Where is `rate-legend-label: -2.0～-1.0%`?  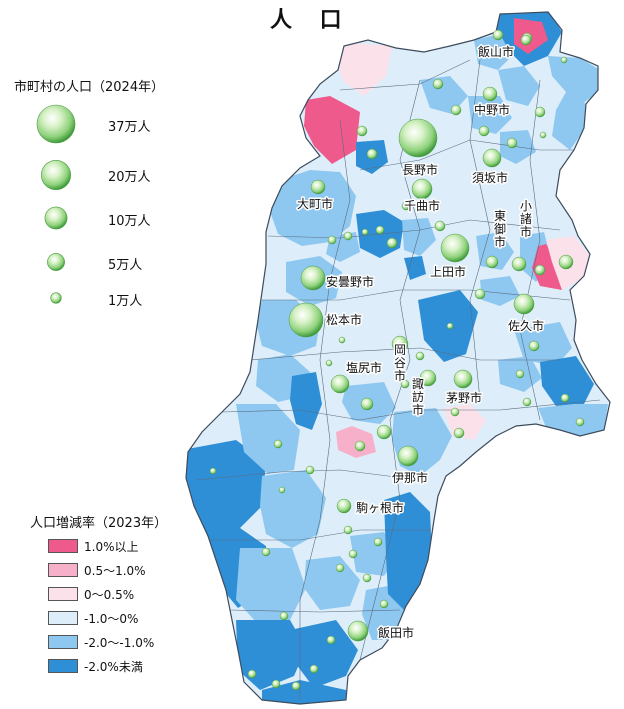 rate-legend-label: -2.0～-1.0% is located at coordinates (119, 642).